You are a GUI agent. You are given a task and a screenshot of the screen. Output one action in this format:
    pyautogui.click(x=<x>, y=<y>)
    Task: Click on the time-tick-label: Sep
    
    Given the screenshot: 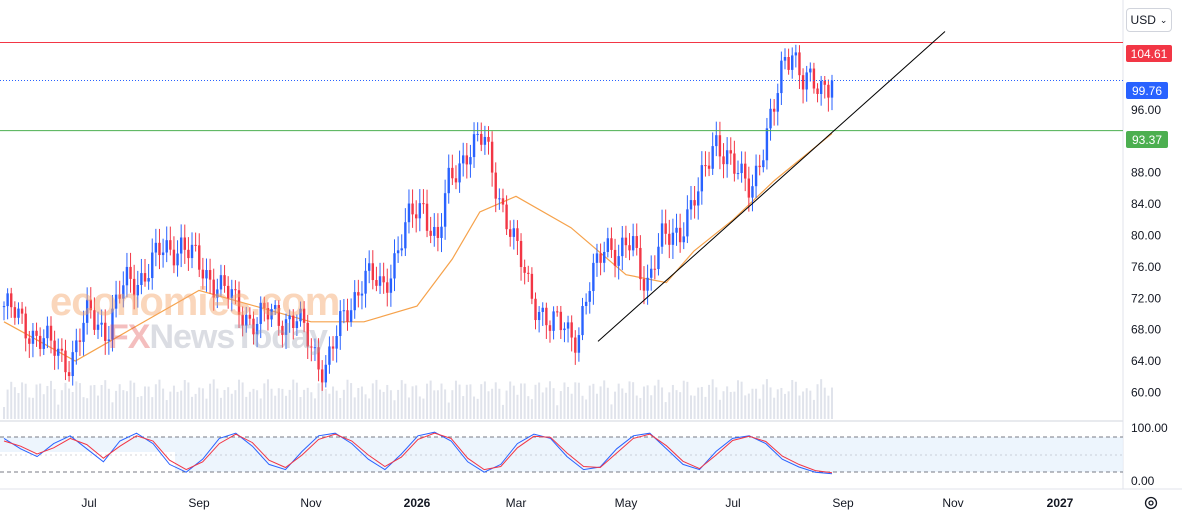 What is the action you would take?
    pyautogui.click(x=843, y=503)
    